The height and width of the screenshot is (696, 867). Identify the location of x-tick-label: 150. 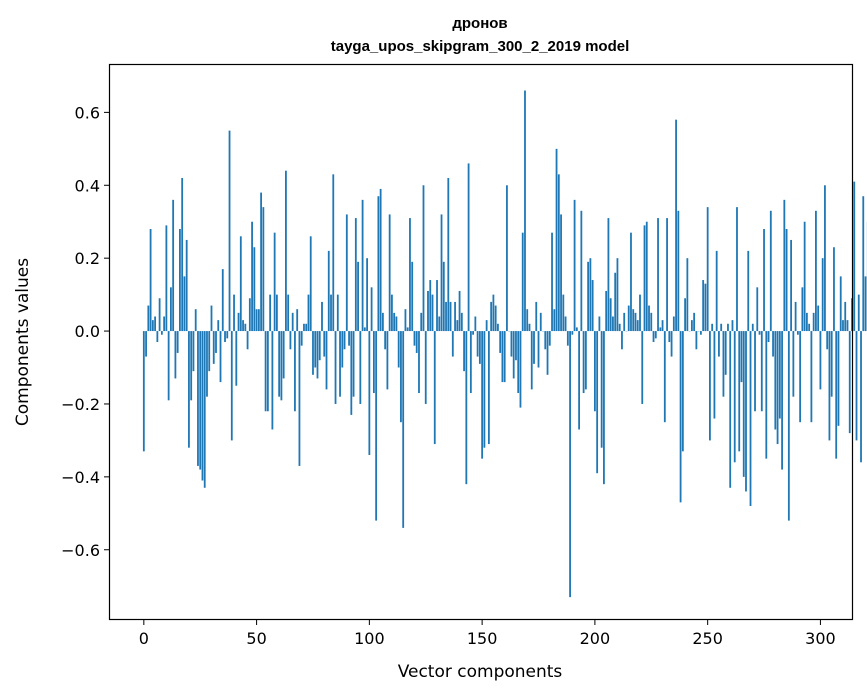
(482, 638).